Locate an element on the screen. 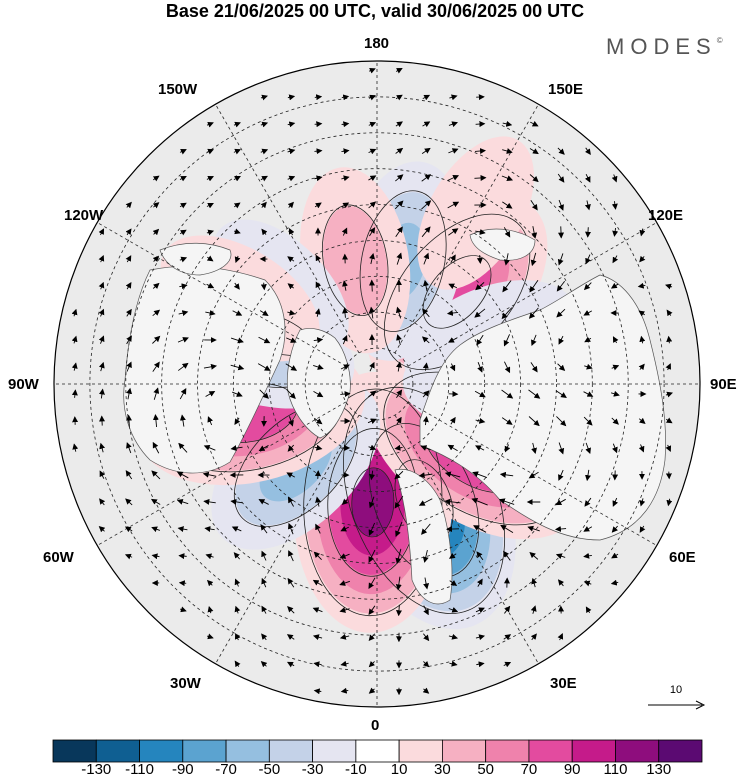  colorbar-tick-label: 70 is located at coordinates (529, 769).